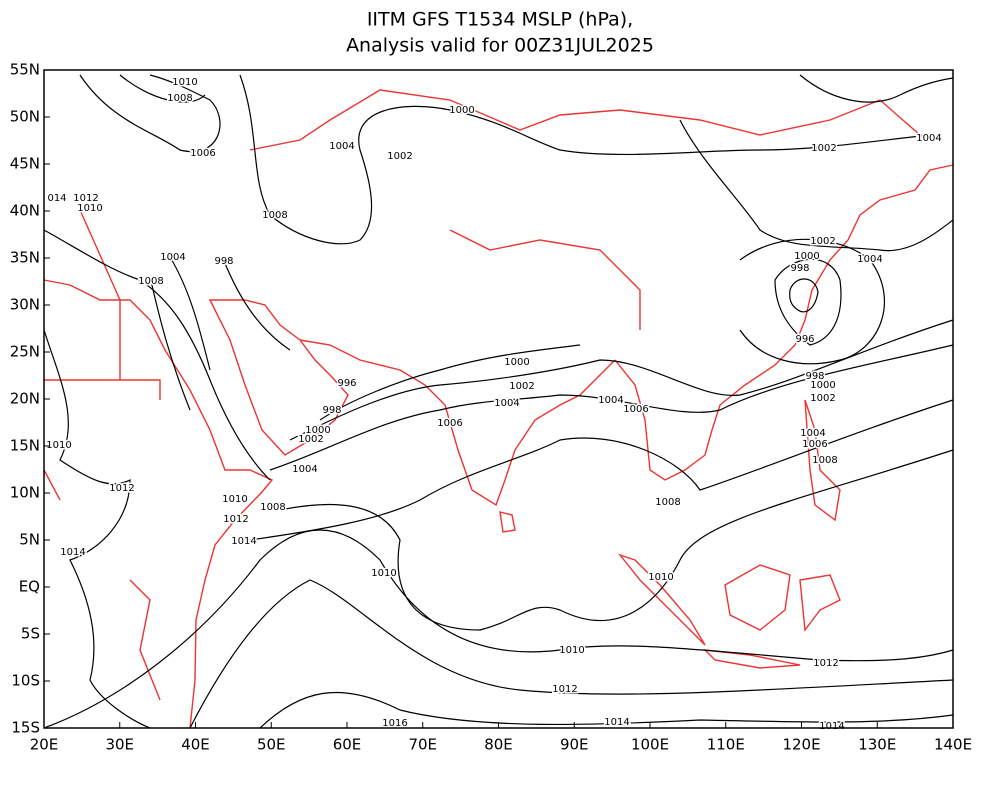  I want to click on y-tick-label: 35N, so click(25, 258).